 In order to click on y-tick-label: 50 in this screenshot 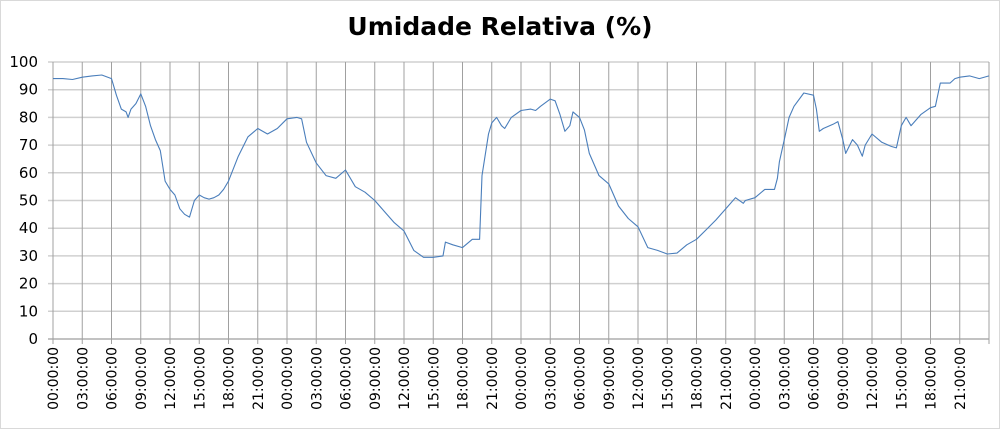, I will do `click(28, 201)`.